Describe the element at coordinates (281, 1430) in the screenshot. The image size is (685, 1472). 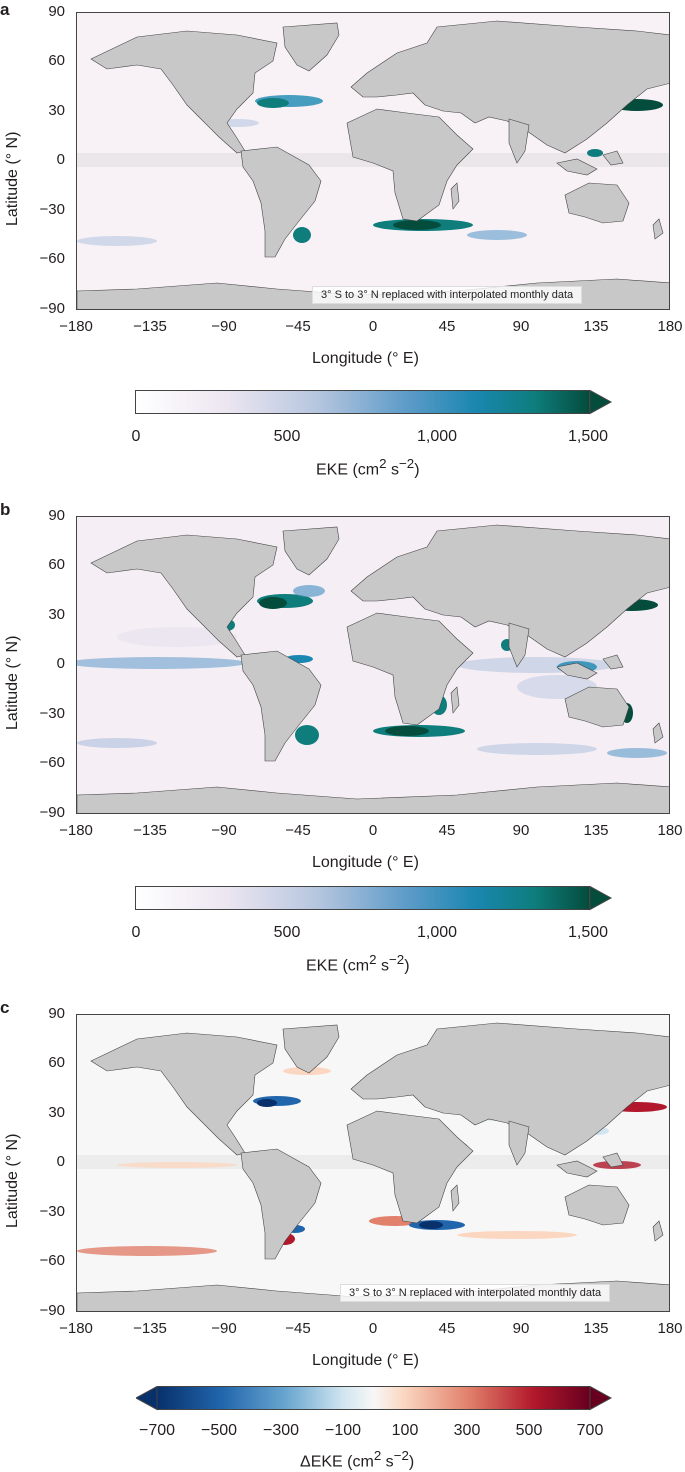
I see `colorbar-tick-label: −300` at that location.